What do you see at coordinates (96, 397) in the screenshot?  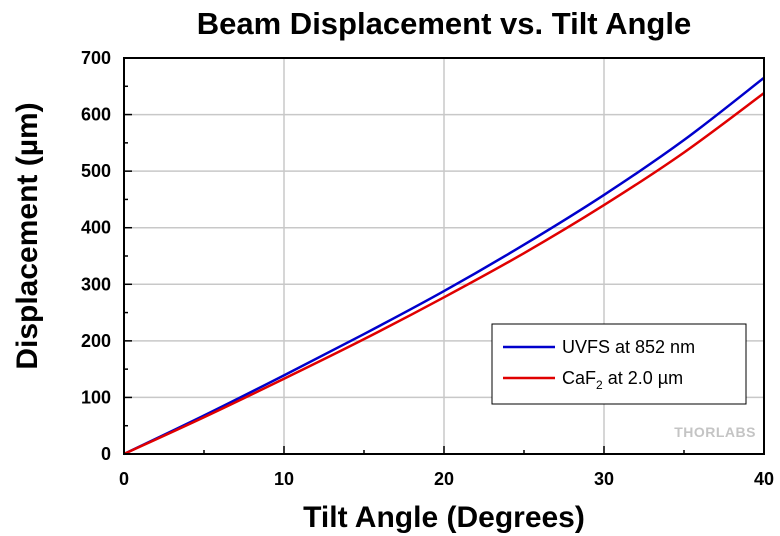 I see `y-tick-label: 100` at bounding box center [96, 397].